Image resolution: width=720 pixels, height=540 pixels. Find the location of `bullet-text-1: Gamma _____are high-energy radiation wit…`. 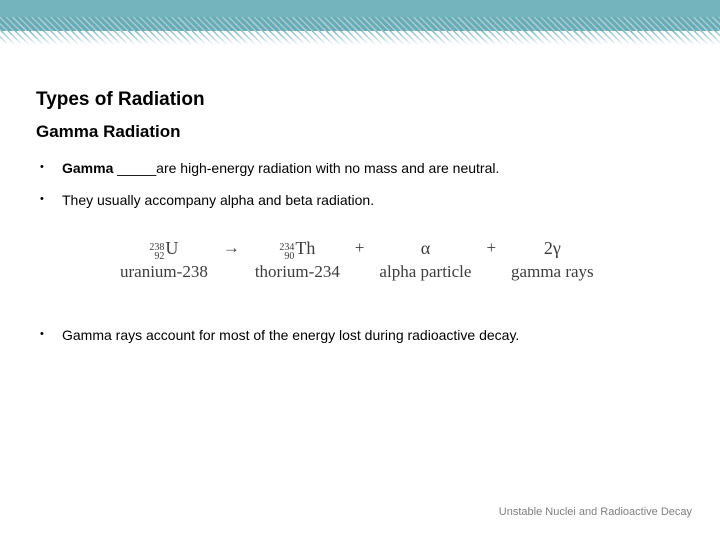

bullet-text-1: Gamma _____are high-energy radiation wit… is located at coordinates (350, 168).